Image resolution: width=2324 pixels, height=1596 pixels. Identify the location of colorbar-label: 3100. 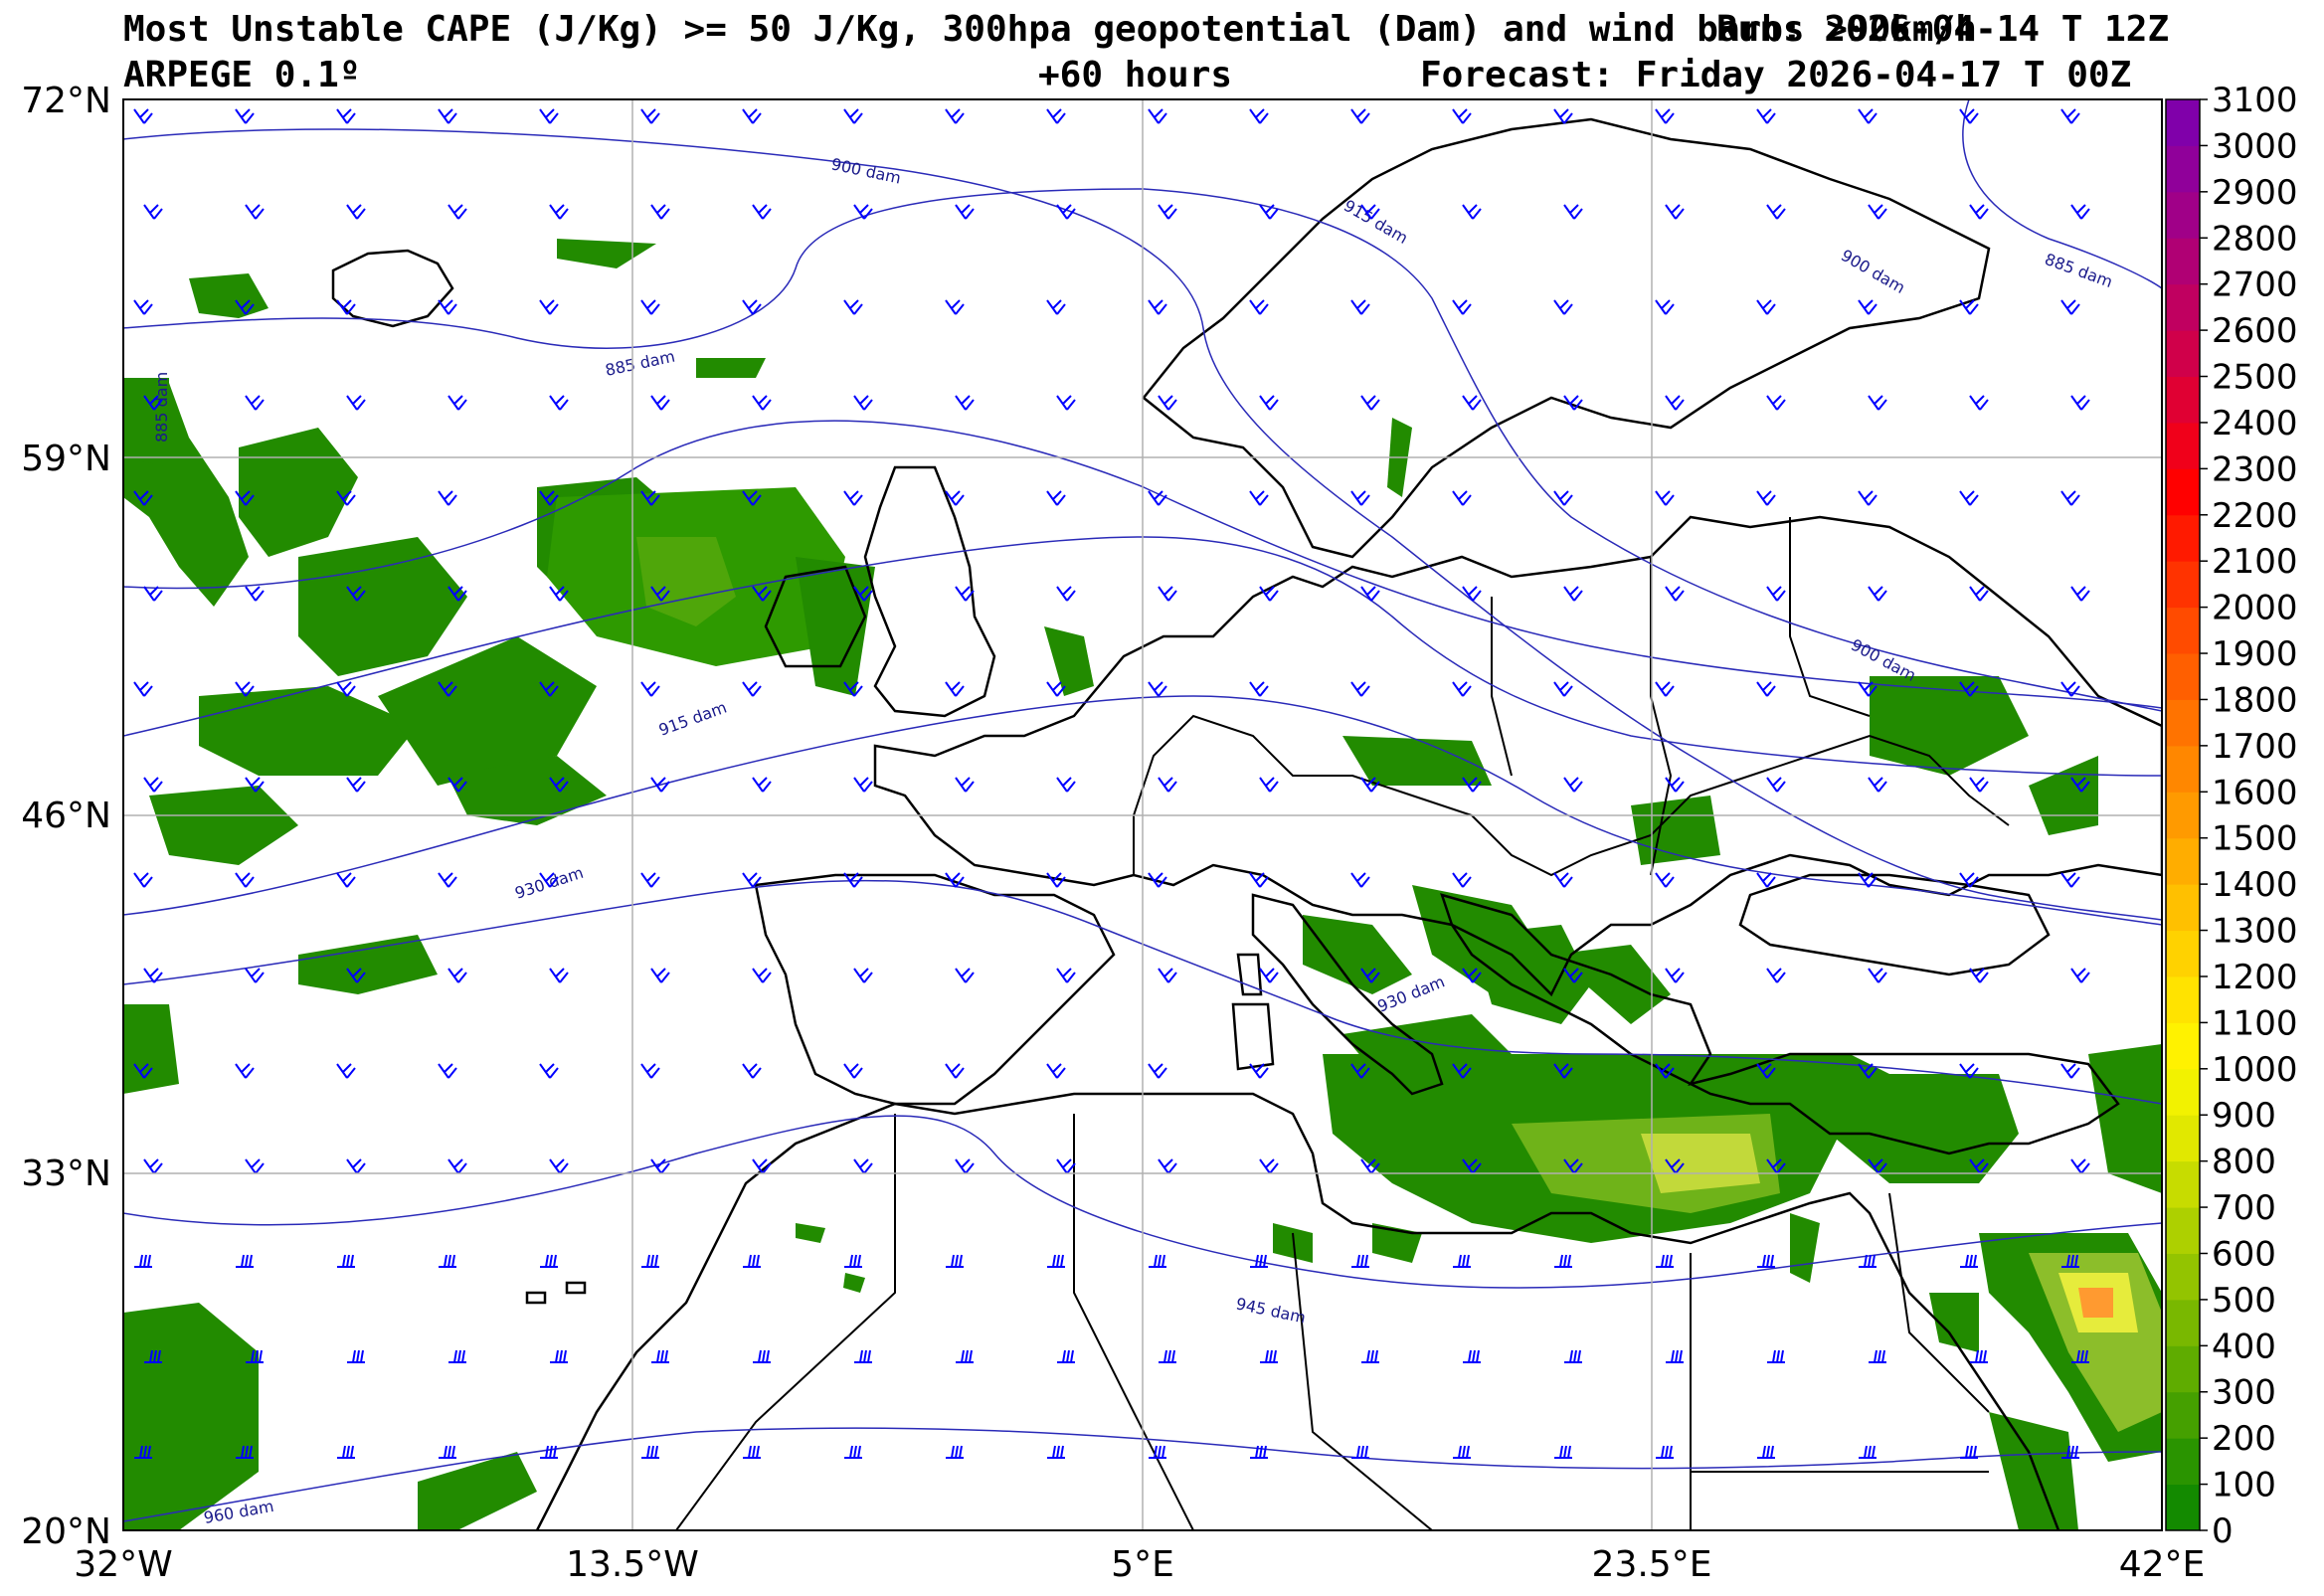
(2255, 101).